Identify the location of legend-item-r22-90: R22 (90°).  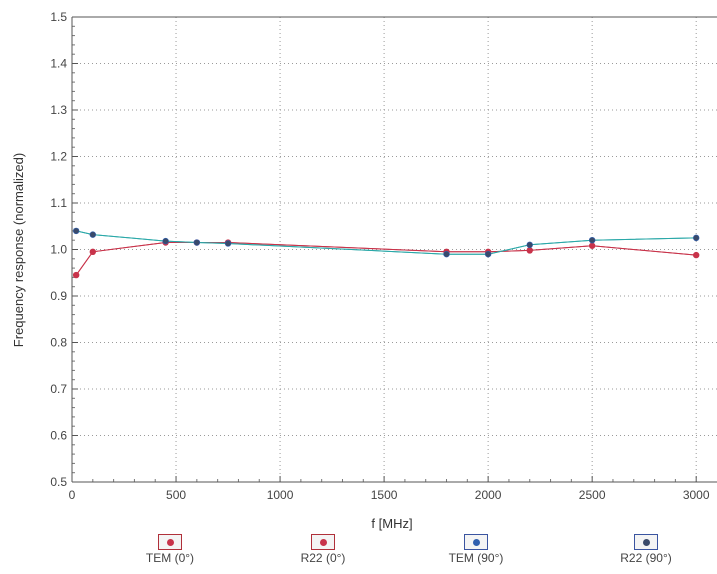
(646, 549).